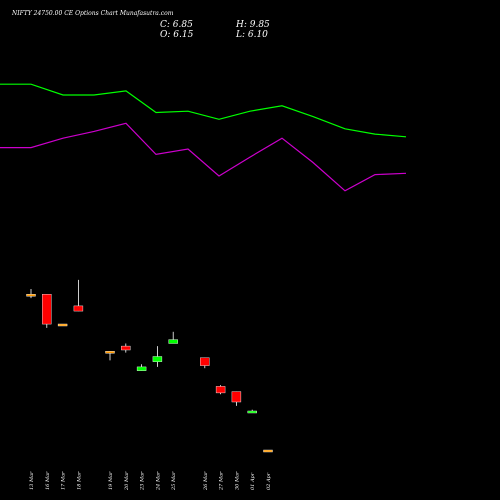 The image size is (500, 500). Describe the element at coordinates (111, 480) in the screenshot. I see `x-tick-label: 19 Mar` at that location.